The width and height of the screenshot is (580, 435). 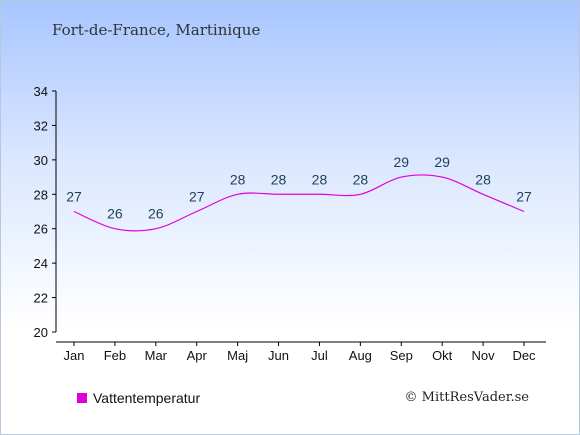 I want to click on legend-label: Vattentemperatur, so click(x=147, y=398).